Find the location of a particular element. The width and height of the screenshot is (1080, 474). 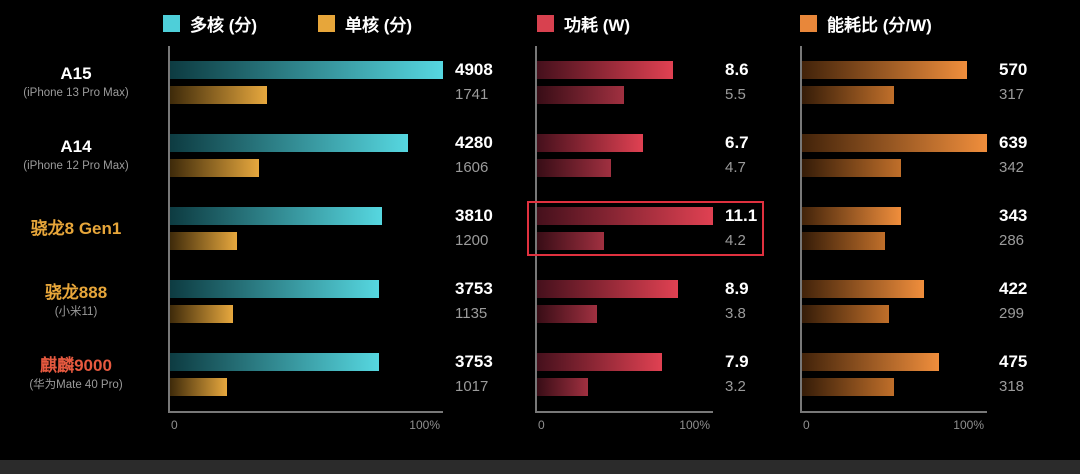

power-value: 6.7 is located at coordinates (737, 142).